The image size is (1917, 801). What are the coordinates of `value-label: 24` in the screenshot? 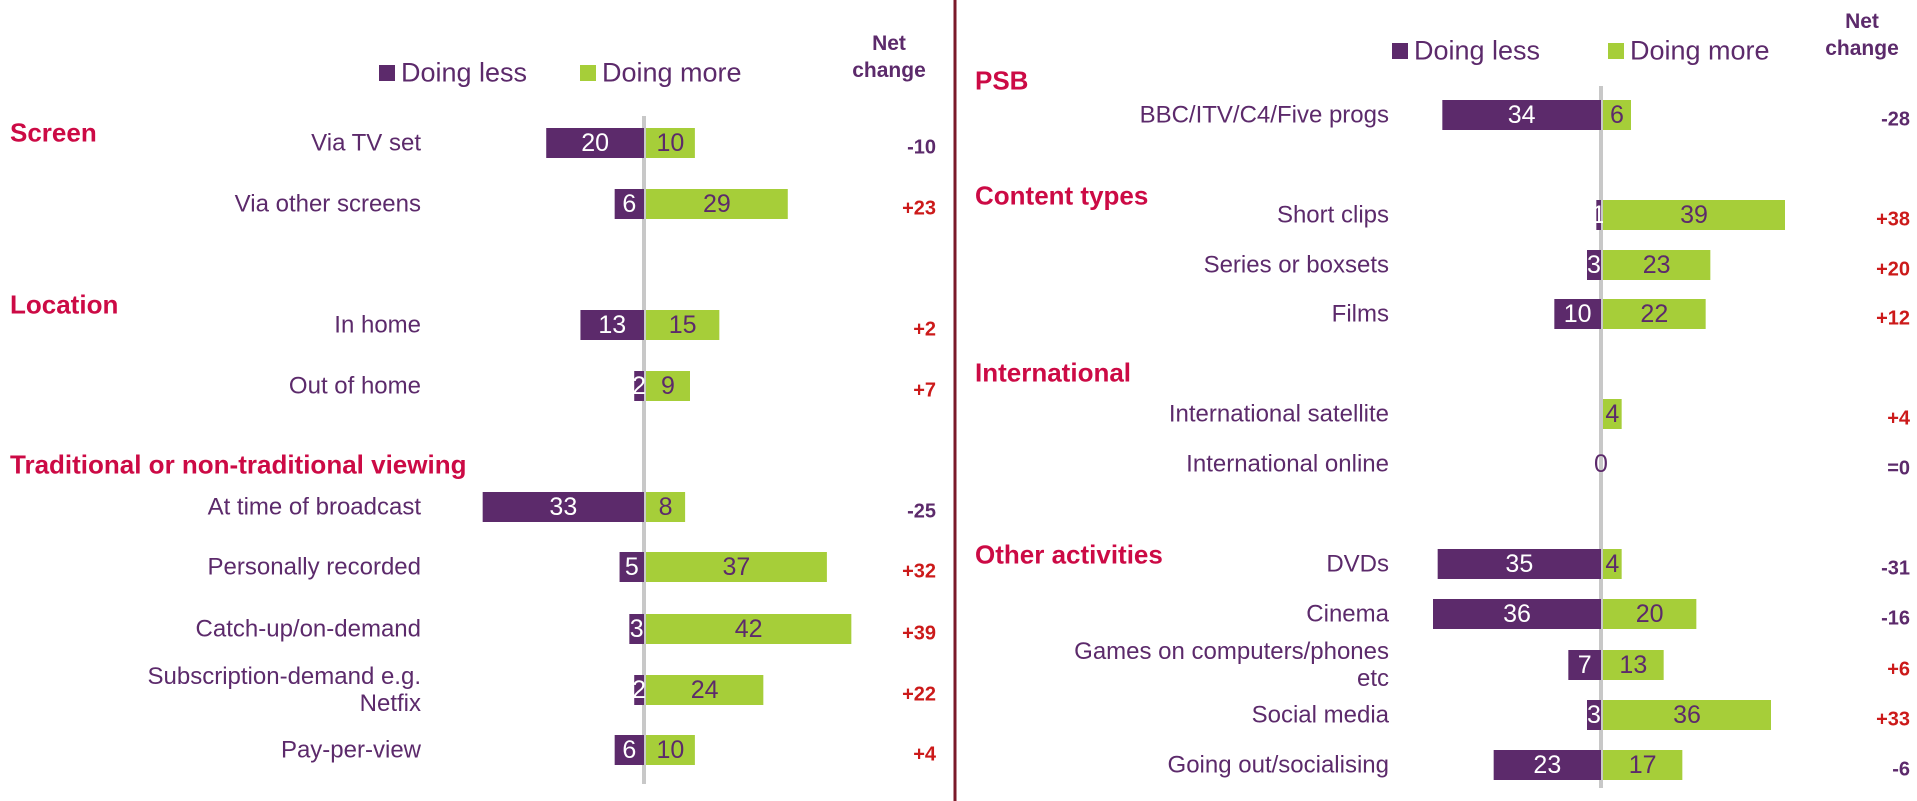 It's located at (705, 690).